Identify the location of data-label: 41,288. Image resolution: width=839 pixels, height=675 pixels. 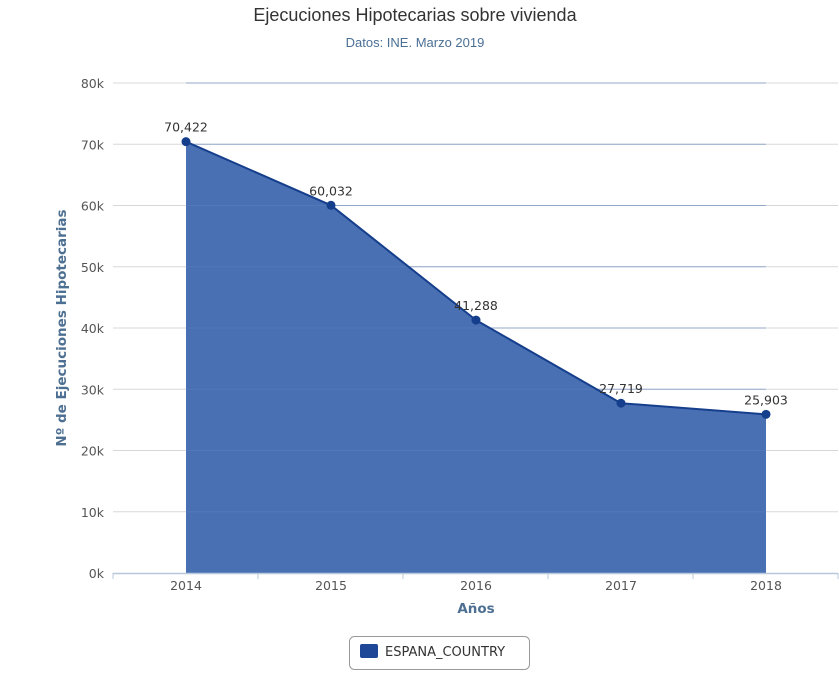
(476, 305).